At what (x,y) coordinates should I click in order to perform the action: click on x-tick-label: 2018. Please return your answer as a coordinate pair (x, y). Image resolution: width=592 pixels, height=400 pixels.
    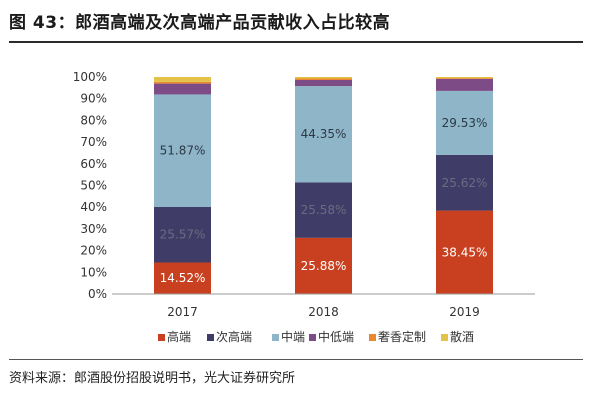
    Looking at the image, I should click on (323, 312).